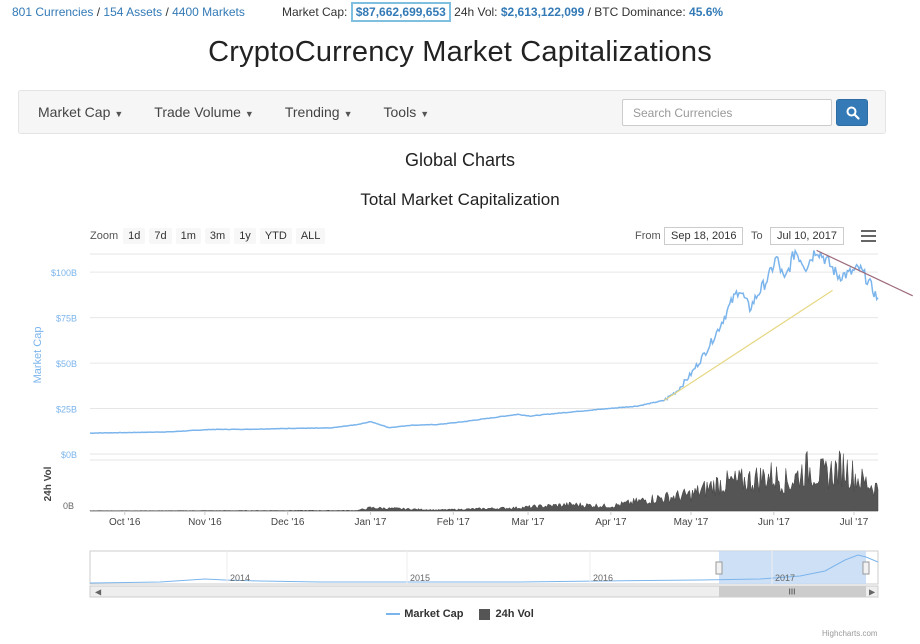 Image resolution: width=920 pixels, height=644 pixels. Describe the element at coordinates (514, 614) in the screenshot. I see `legend-label: 24h Vol` at that location.